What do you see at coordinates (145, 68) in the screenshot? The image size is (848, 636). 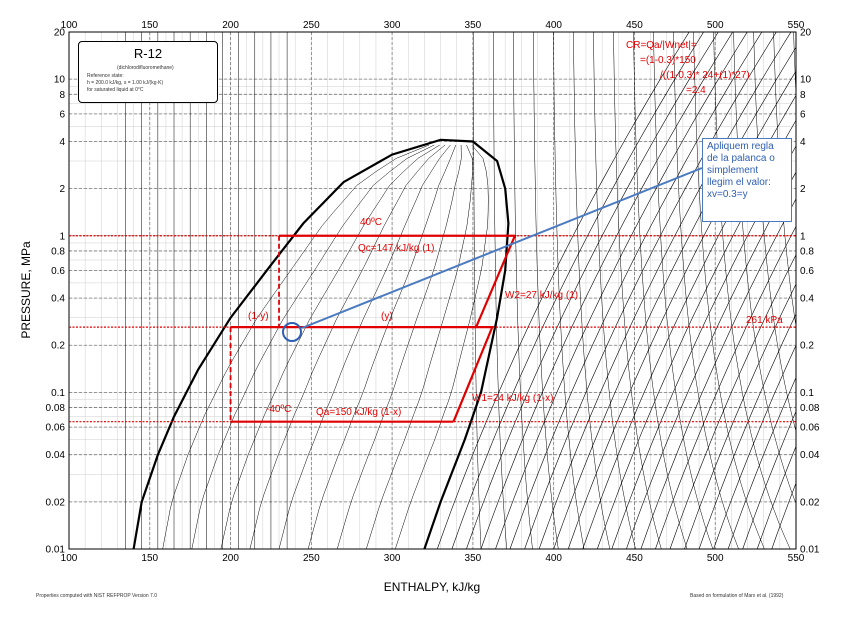 I see `legend-line-1: (dichlorodifluoromethane)` at bounding box center [145, 68].